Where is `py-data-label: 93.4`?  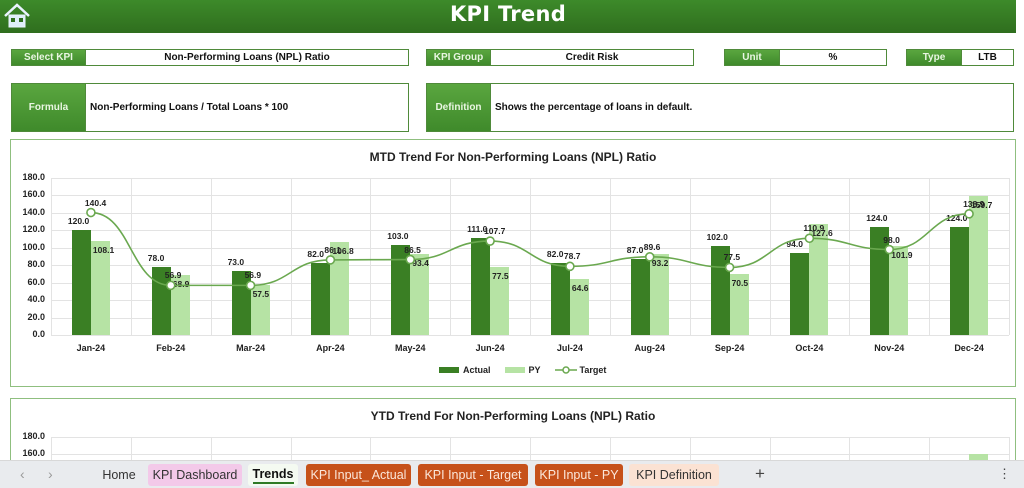
py-data-label: 93.4 is located at coordinates (420, 262).